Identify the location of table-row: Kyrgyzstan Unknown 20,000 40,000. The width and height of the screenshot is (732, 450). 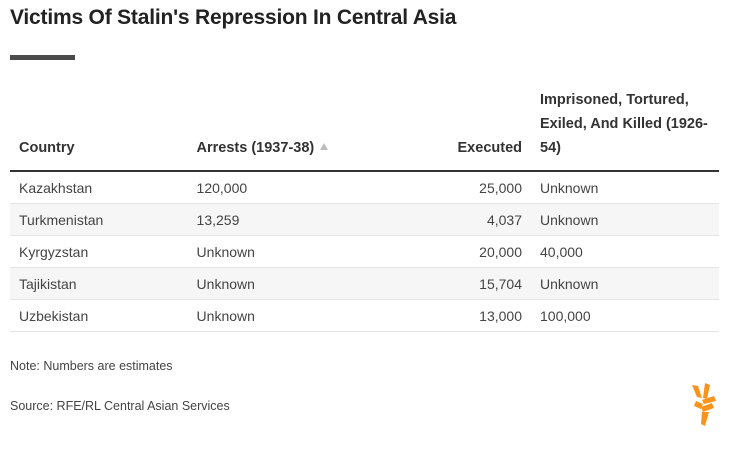
(364, 251).